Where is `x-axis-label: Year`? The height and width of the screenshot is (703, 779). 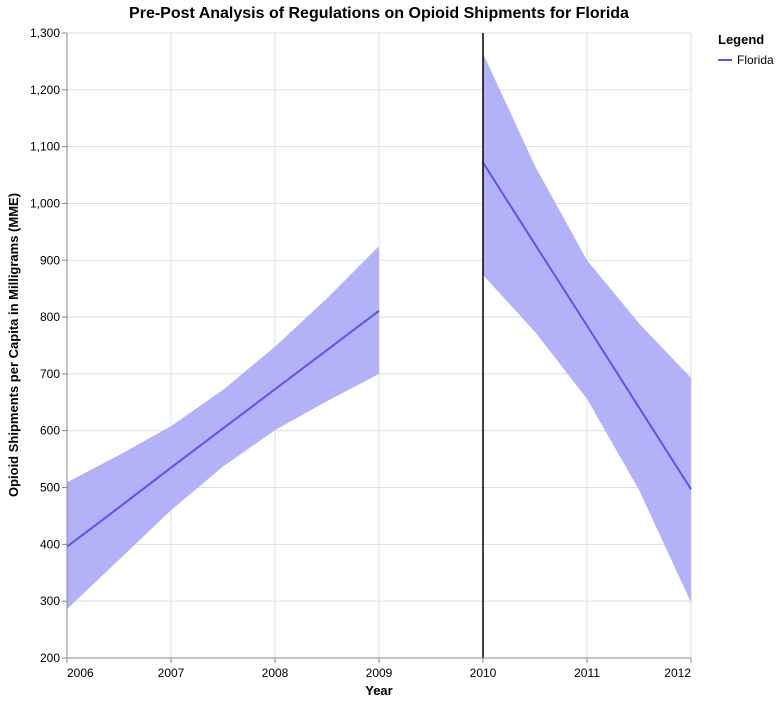 x-axis-label: Year is located at coordinates (378, 690).